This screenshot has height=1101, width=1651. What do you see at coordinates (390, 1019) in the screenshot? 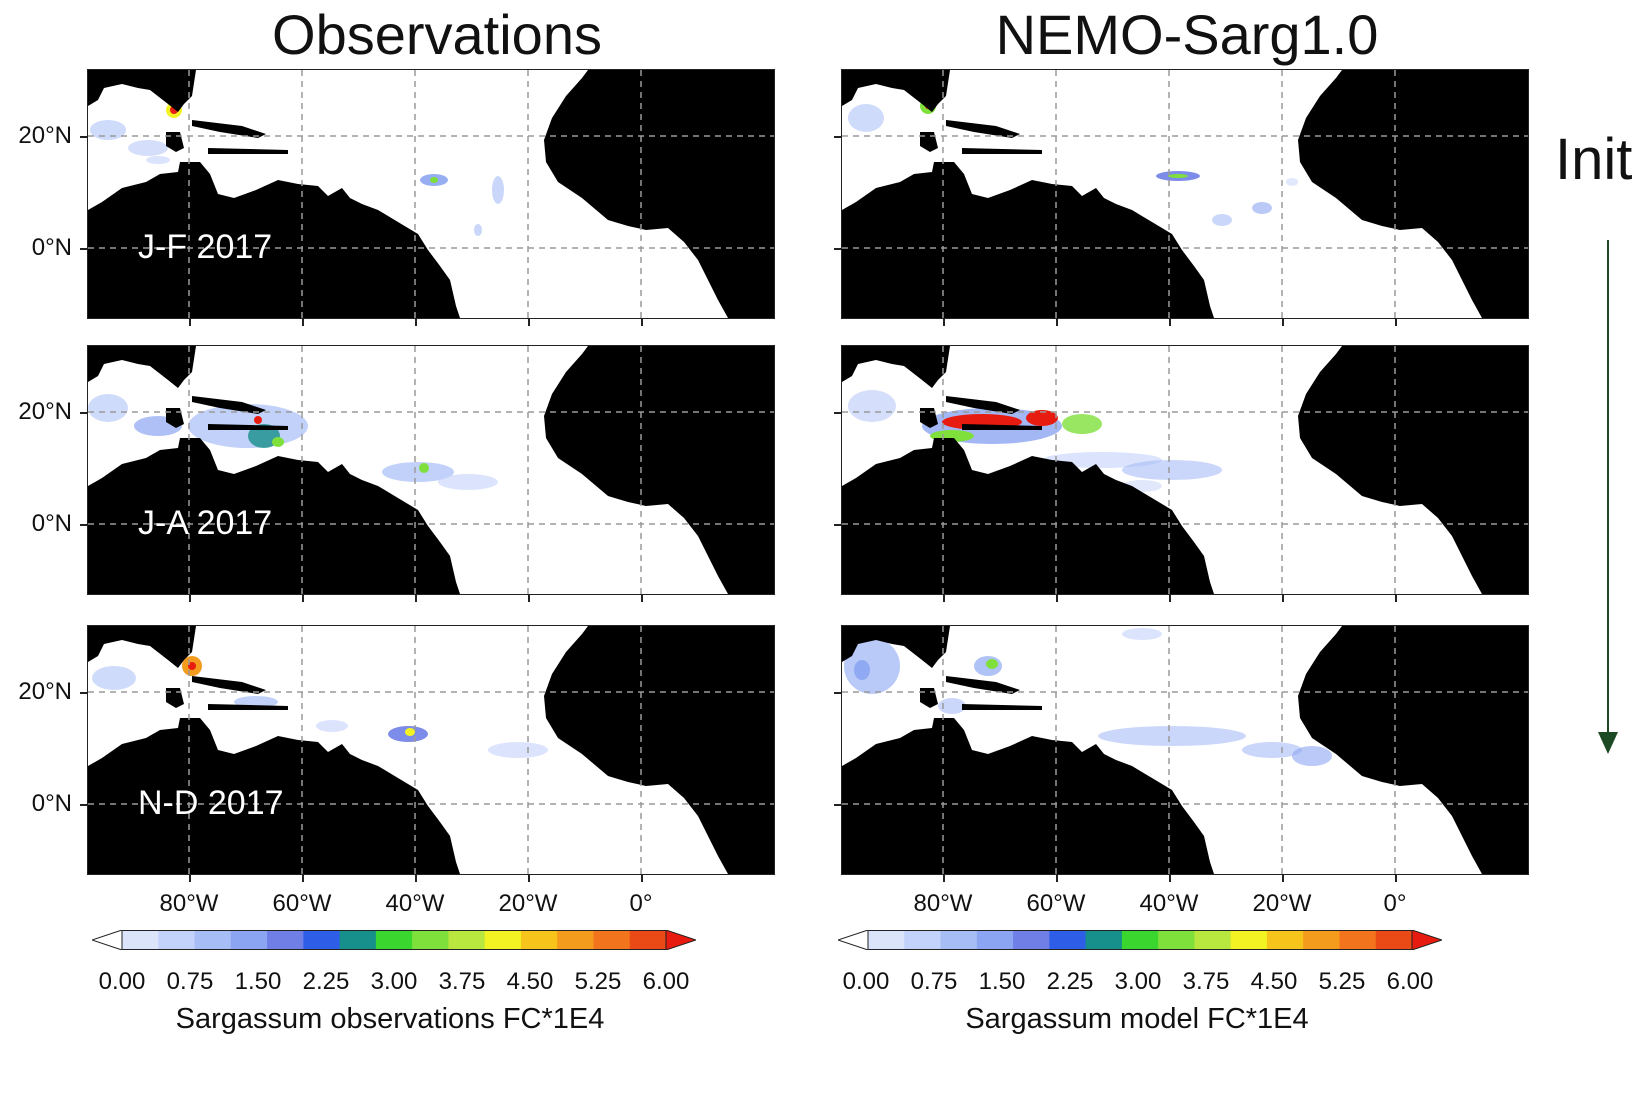
I see `colorbar-label-observations: Sargassum observations FC*1E4` at bounding box center [390, 1019].